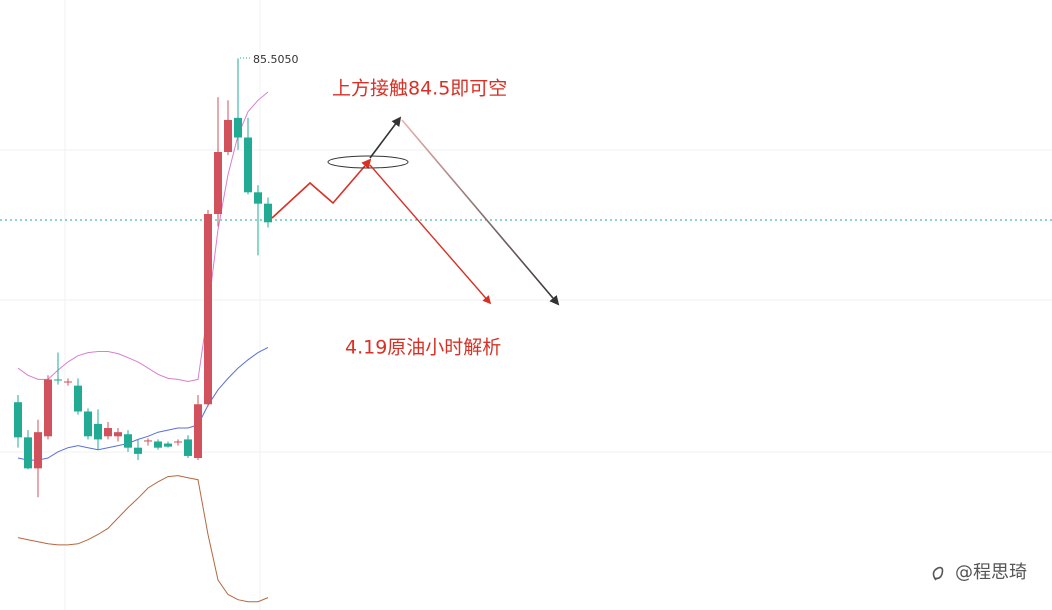 This screenshot has width=1052, height=610. I want to click on watermark: @程思琦, so click(991, 572).